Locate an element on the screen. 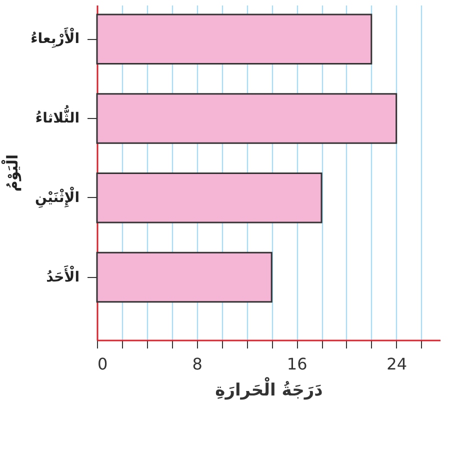 This screenshot has width=472, height=451. x-tick-label: 8 is located at coordinates (197, 364).